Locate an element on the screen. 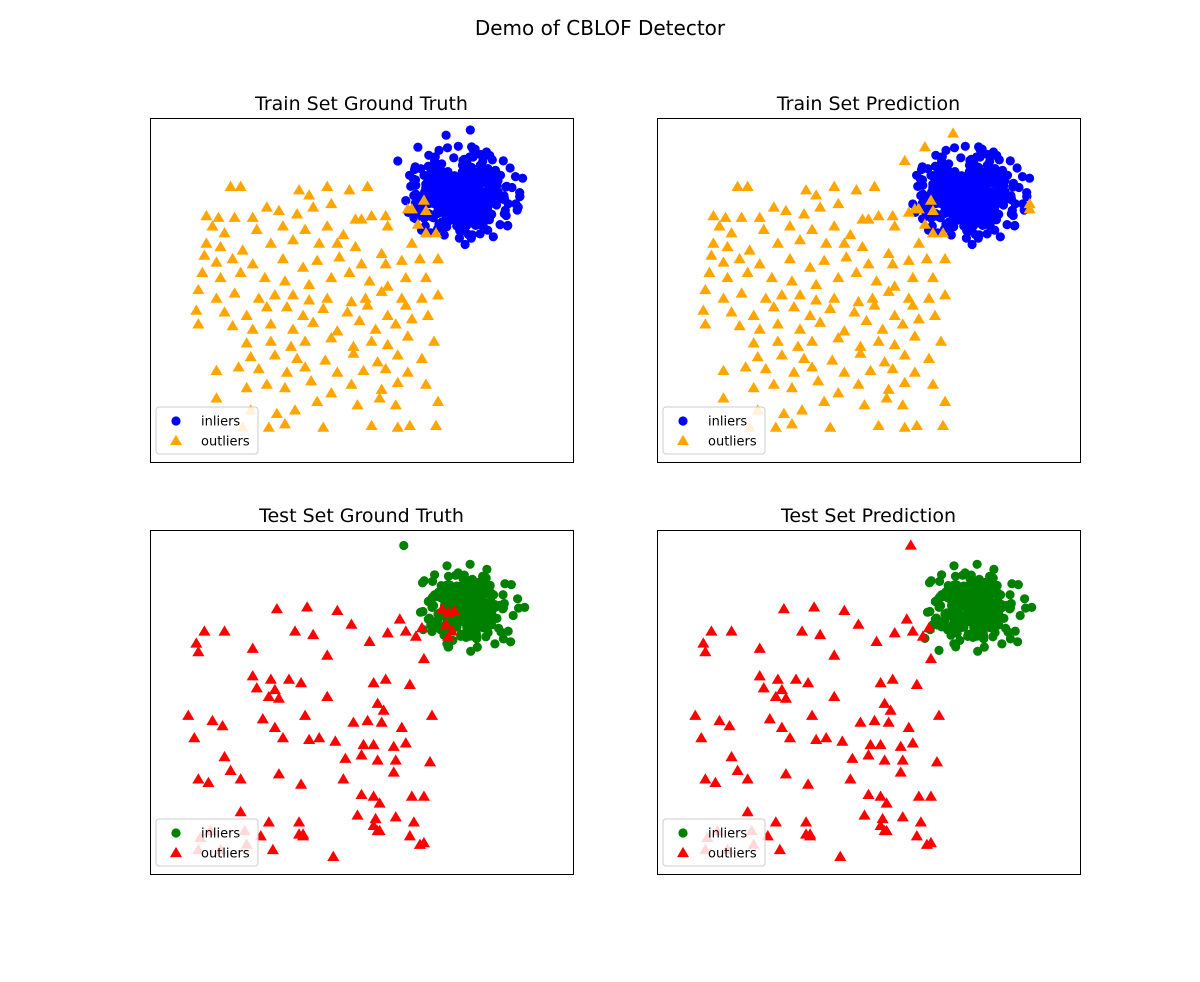  inlier-points is located at coordinates (978, 607).